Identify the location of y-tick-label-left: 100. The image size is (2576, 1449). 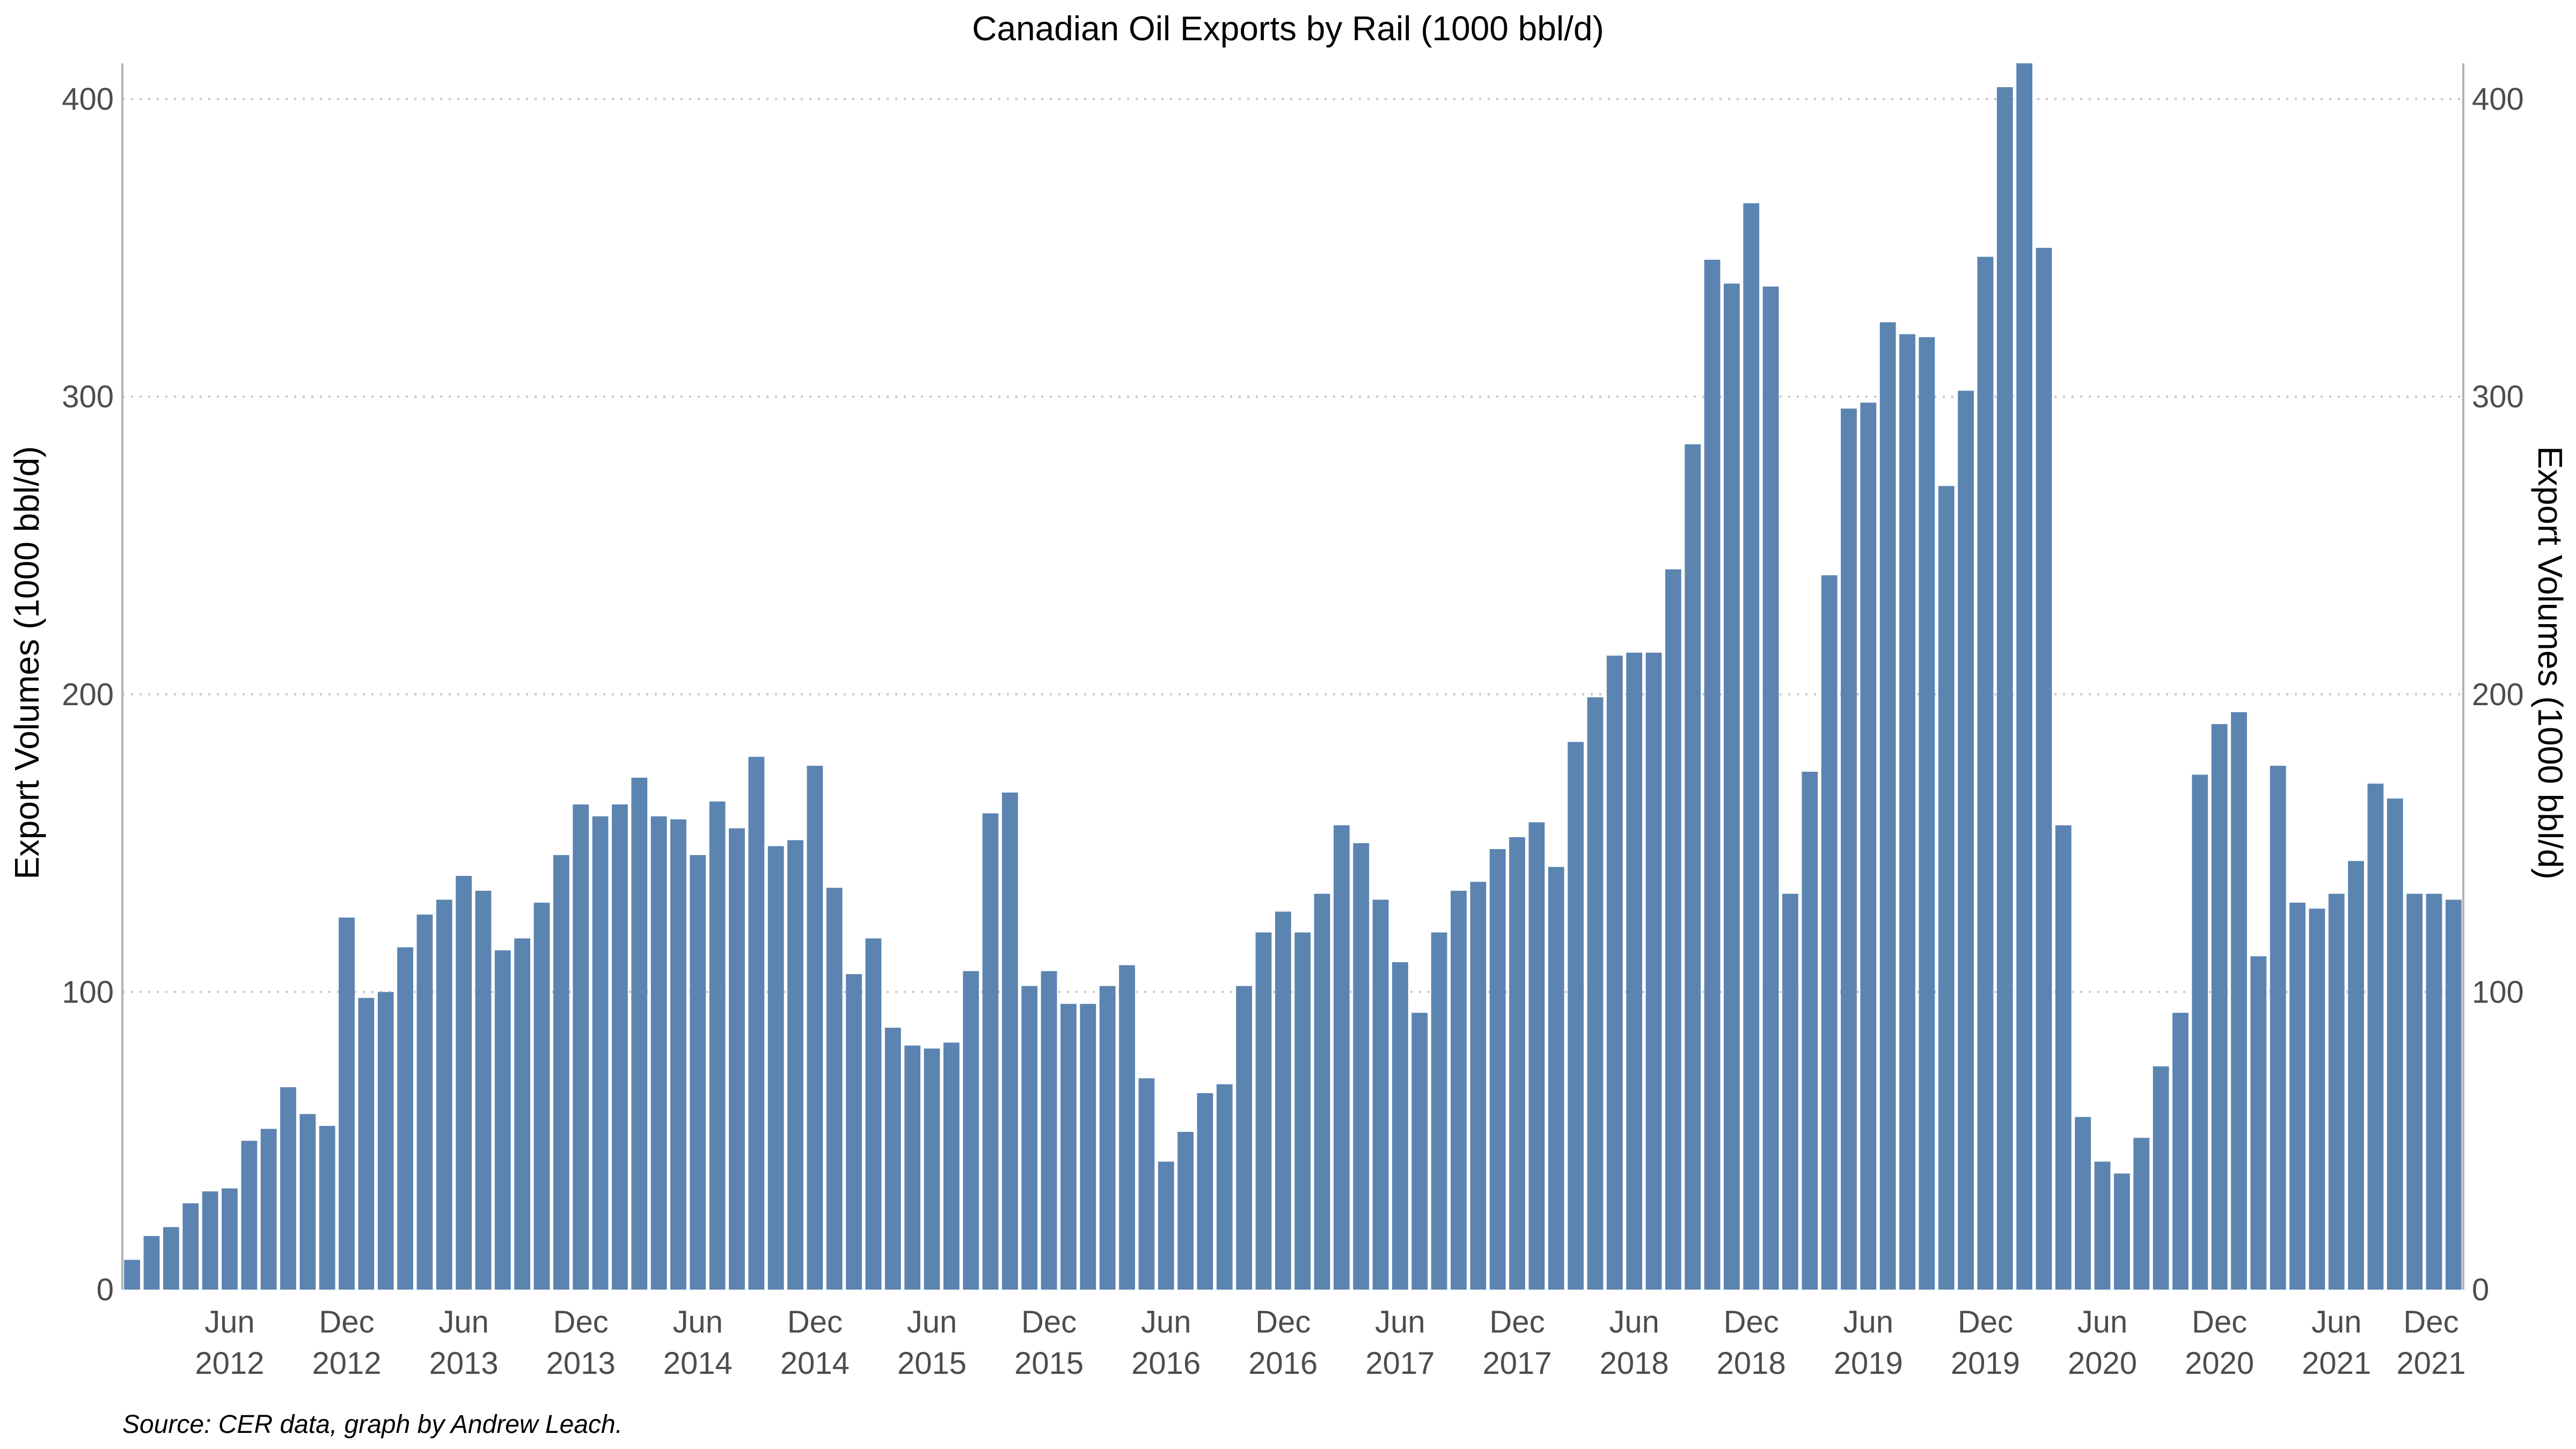
(88, 992).